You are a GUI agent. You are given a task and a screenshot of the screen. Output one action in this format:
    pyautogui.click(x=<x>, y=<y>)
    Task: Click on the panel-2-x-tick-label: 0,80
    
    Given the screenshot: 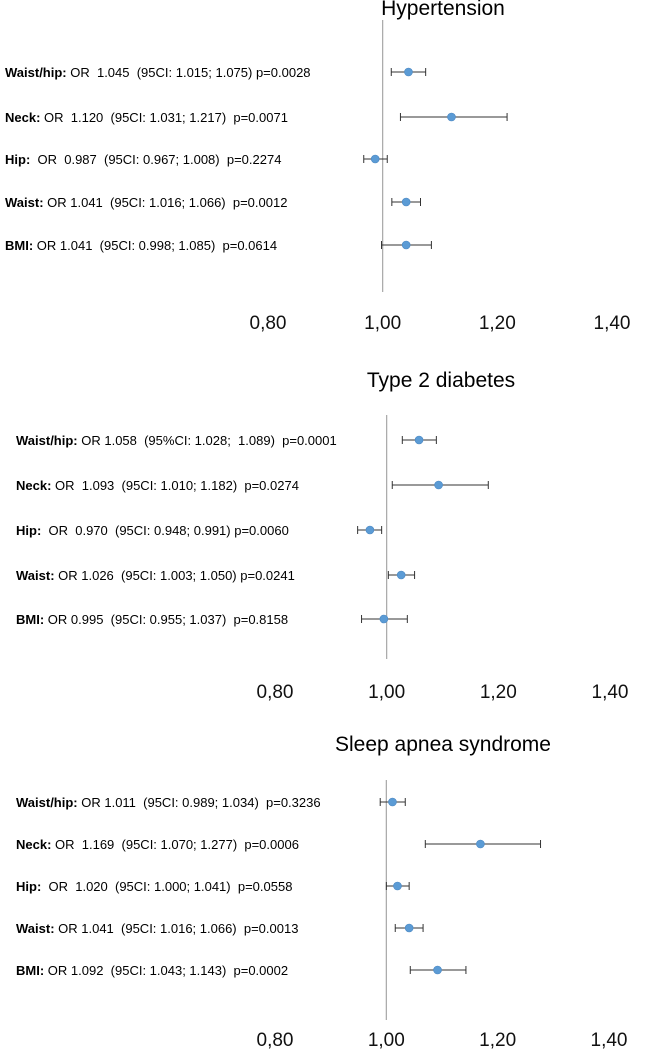 What is the action you would take?
    pyautogui.click(x=275, y=692)
    